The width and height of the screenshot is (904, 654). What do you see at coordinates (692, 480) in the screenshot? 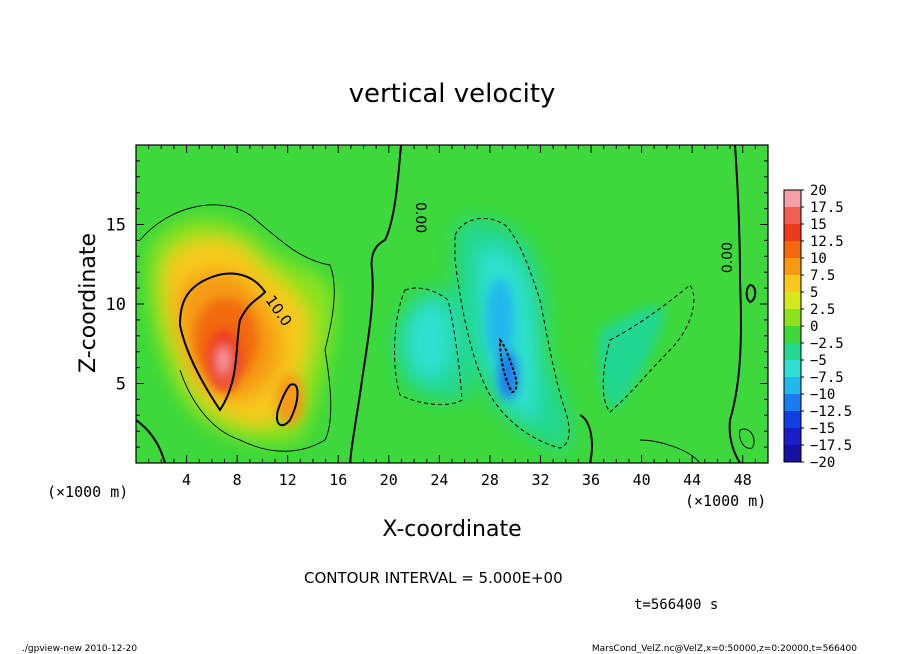
I see `x-tick-label: 44` at bounding box center [692, 480].